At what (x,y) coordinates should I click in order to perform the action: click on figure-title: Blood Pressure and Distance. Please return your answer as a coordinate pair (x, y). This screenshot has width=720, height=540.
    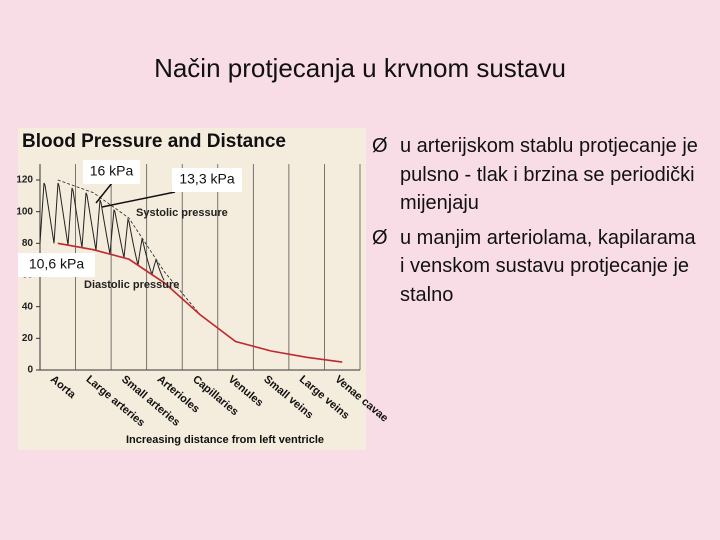
    Looking at the image, I should click on (154, 141).